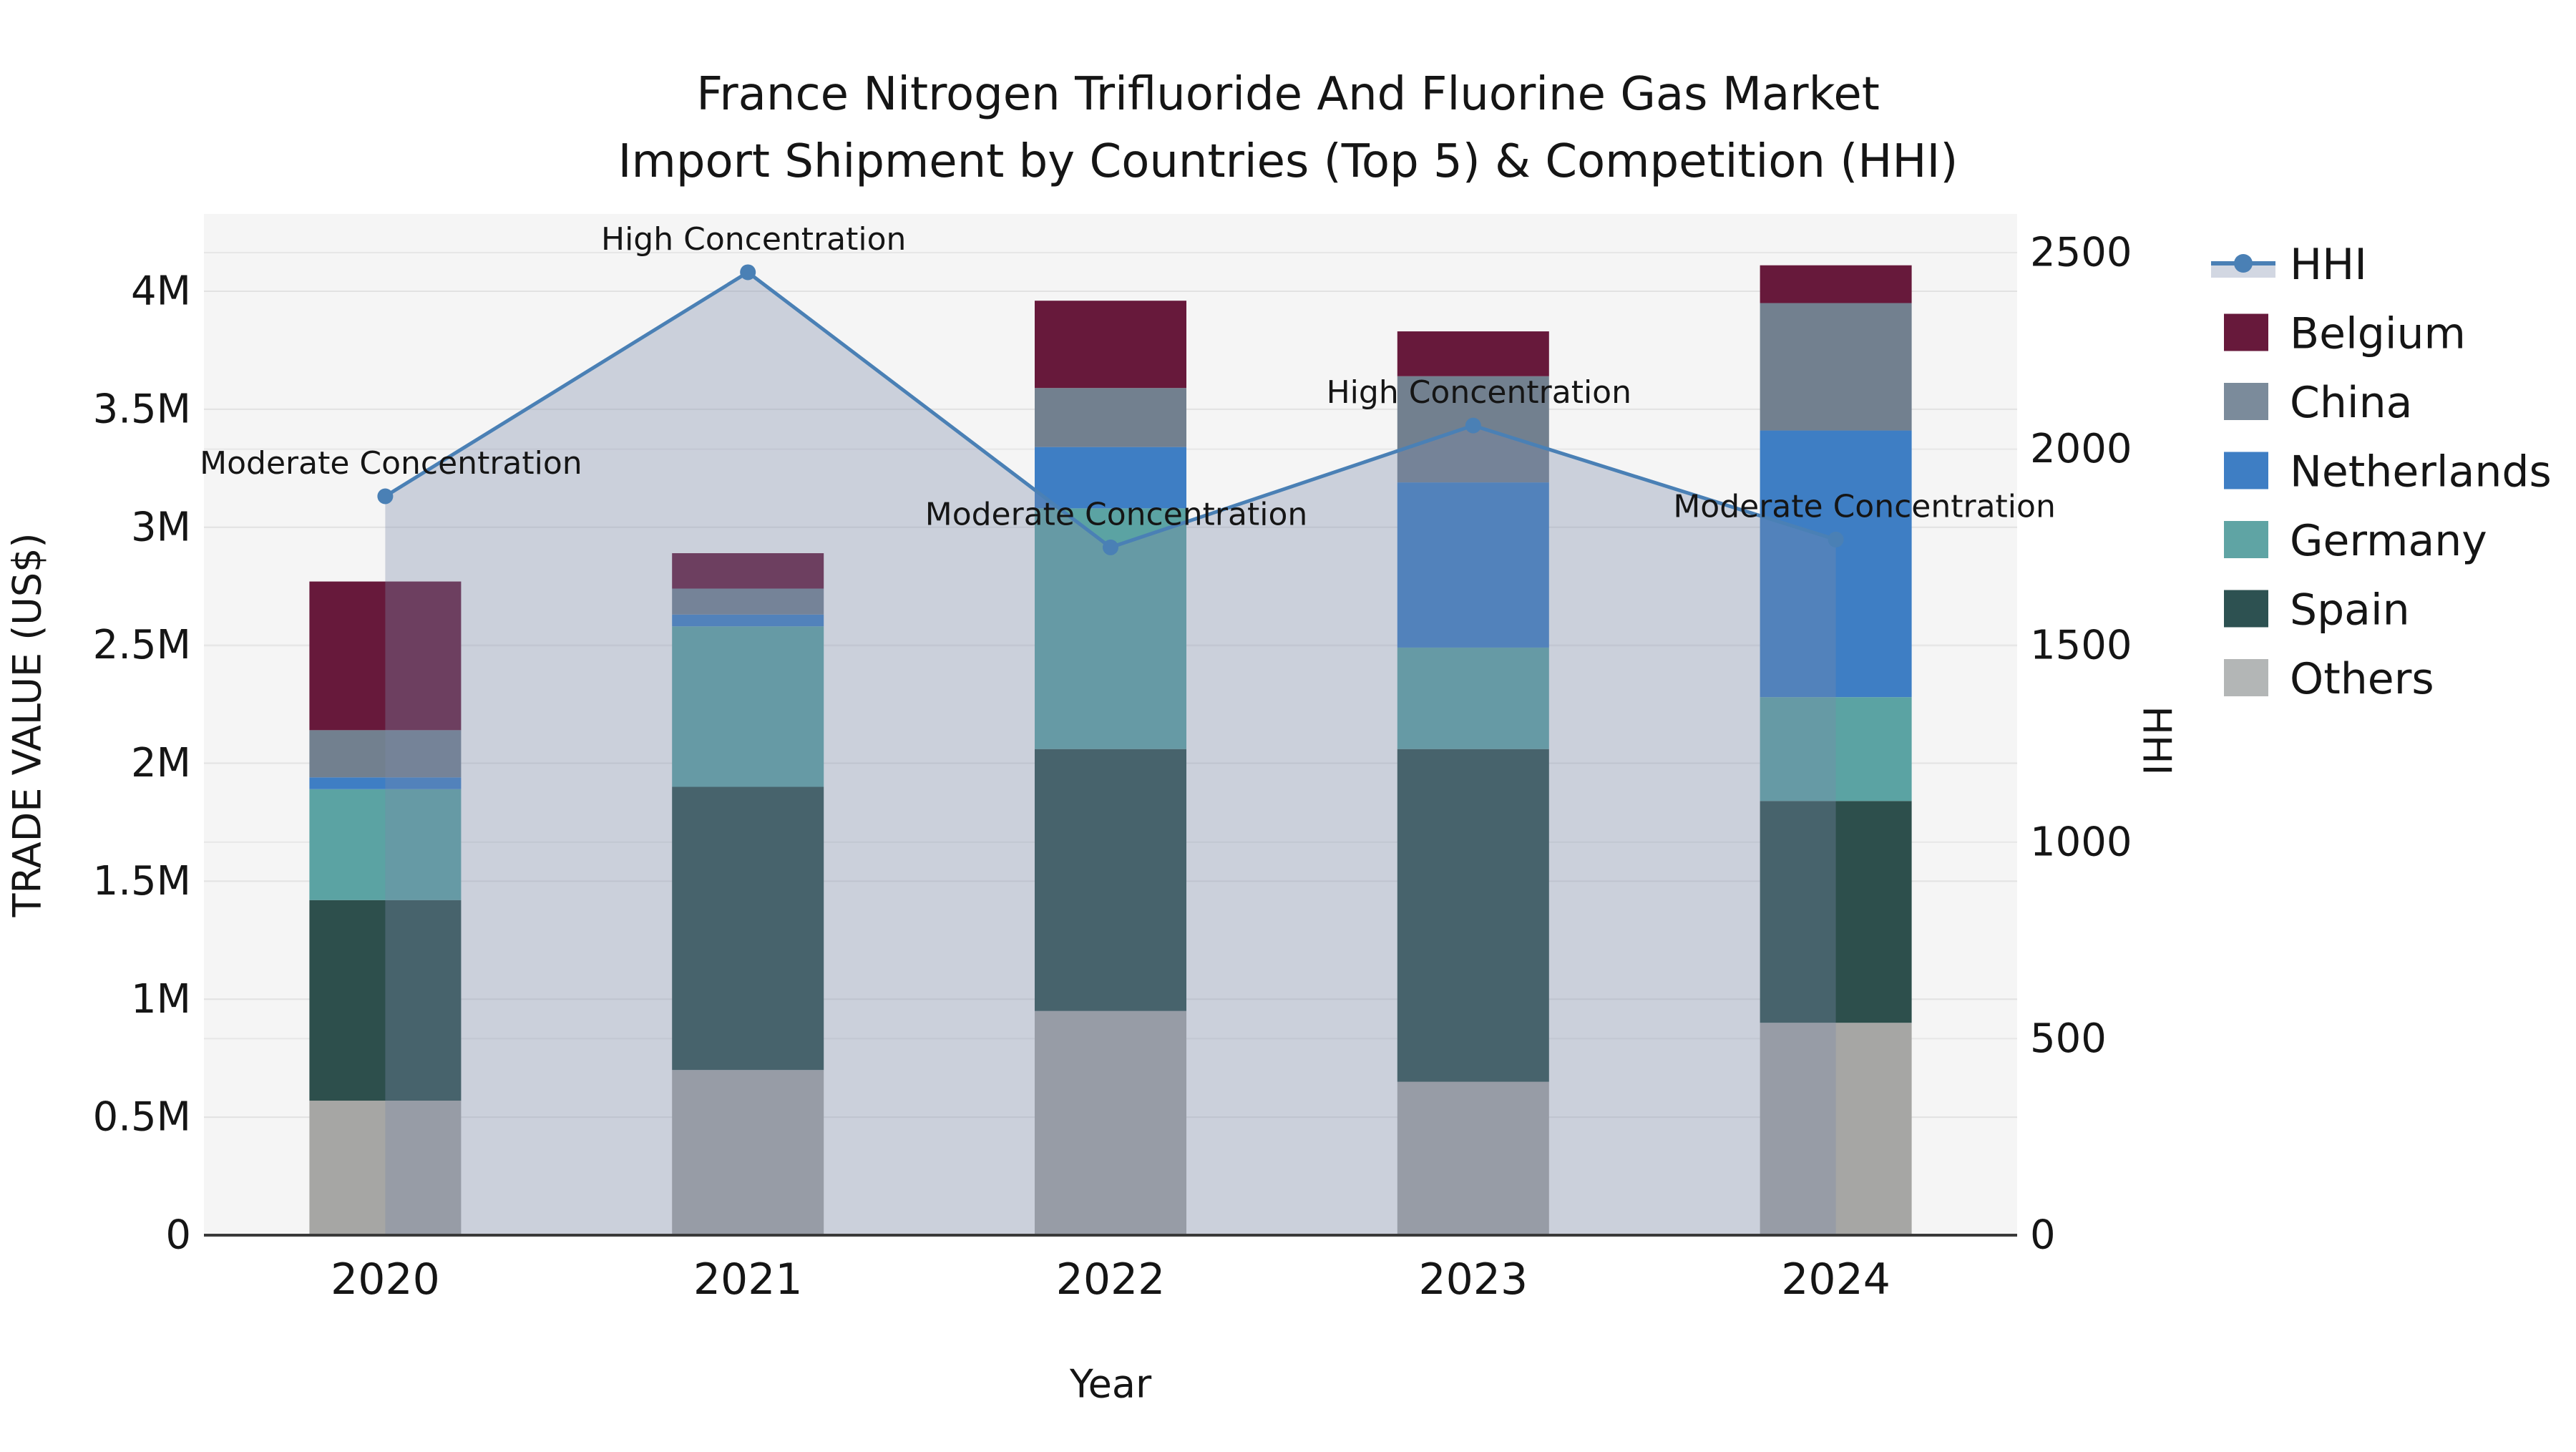 This screenshot has height=1452, width=2576. Describe the element at coordinates (2081, 253) in the screenshot. I see `y-right-tick-2500: 2500` at that location.